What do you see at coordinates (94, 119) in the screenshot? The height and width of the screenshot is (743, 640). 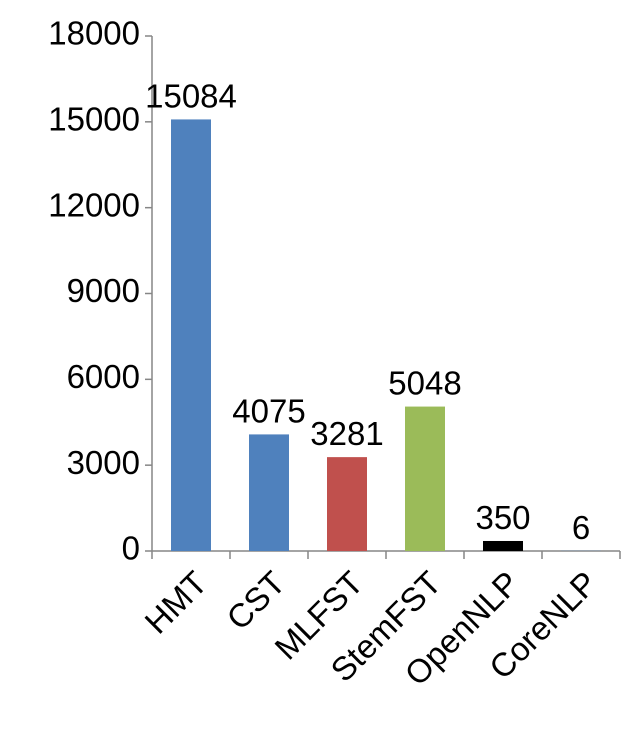 I see `y-tick-label: 15000` at bounding box center [94, 119].